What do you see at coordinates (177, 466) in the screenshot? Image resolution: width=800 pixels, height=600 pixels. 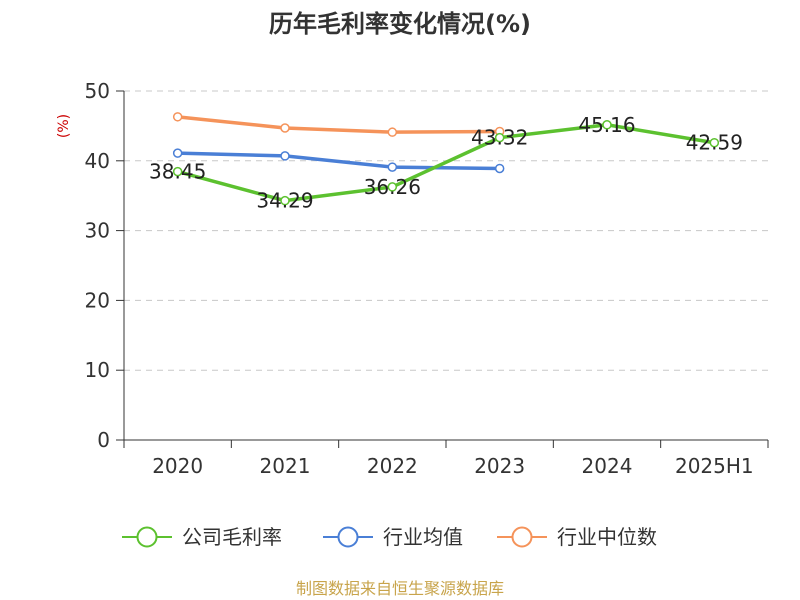 I see `x-tick-label: 2020` at bounding box center [177, 466].